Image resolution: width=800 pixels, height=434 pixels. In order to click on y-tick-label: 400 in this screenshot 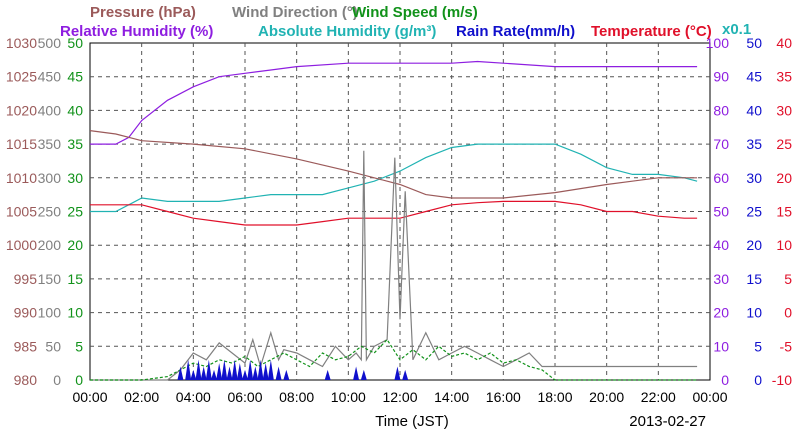, I will do `click(50, 110)`.